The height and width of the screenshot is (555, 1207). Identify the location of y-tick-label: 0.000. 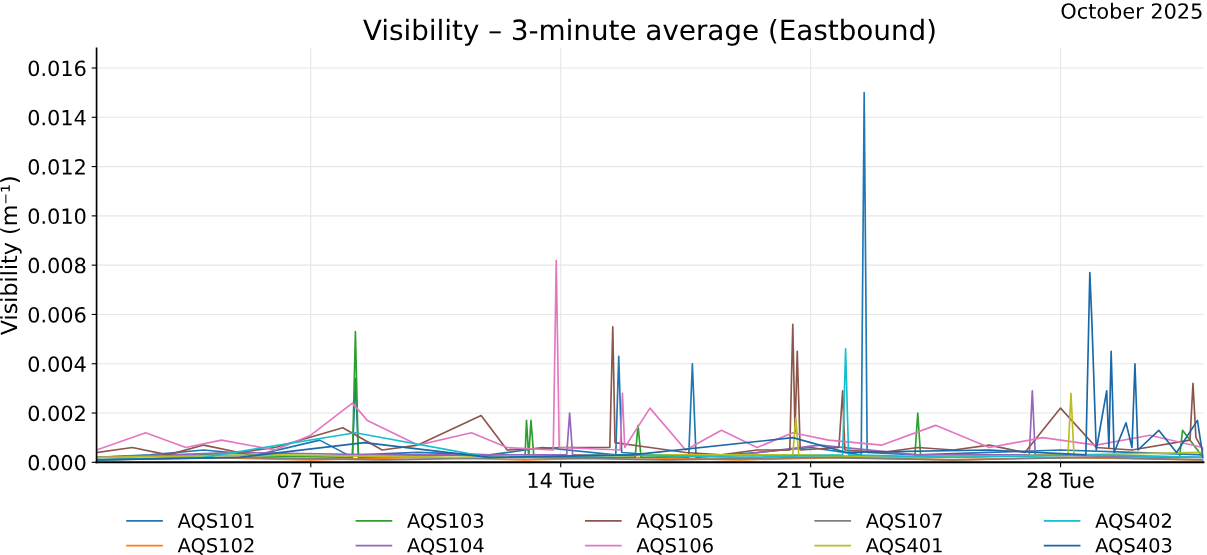
(57, 462).